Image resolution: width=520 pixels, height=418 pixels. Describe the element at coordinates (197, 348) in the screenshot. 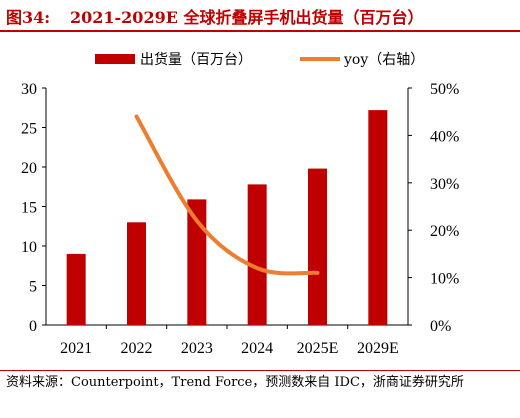

I see `x-tick-label: 2023` at that location.